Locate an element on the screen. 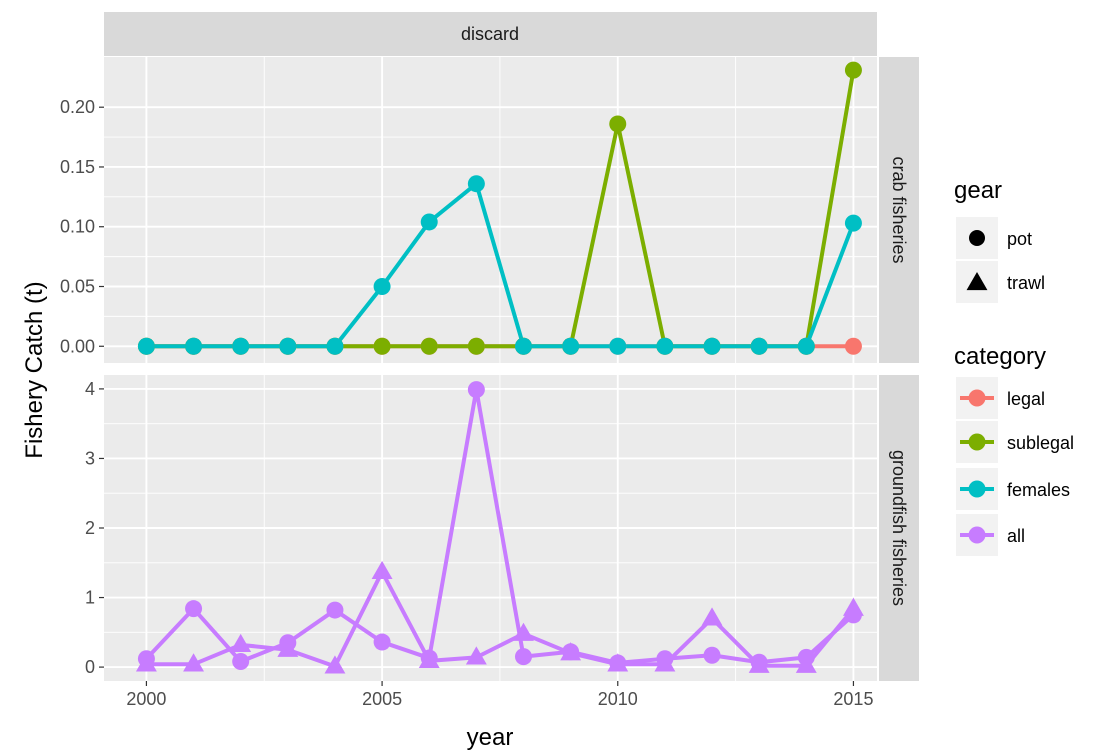 The width and height of the screenshot is (1099, 754). legend-title-category: category is located at coordinates (1000, 356).